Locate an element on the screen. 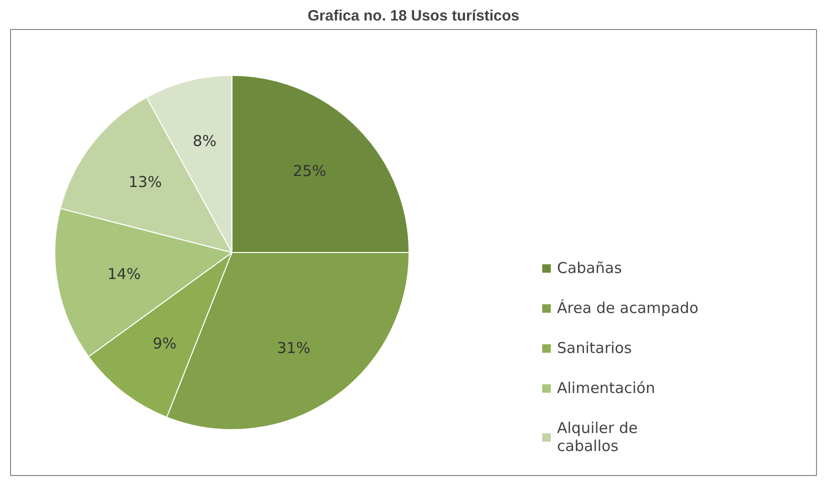  data-label: 25% is located at coordinates (309, 171).